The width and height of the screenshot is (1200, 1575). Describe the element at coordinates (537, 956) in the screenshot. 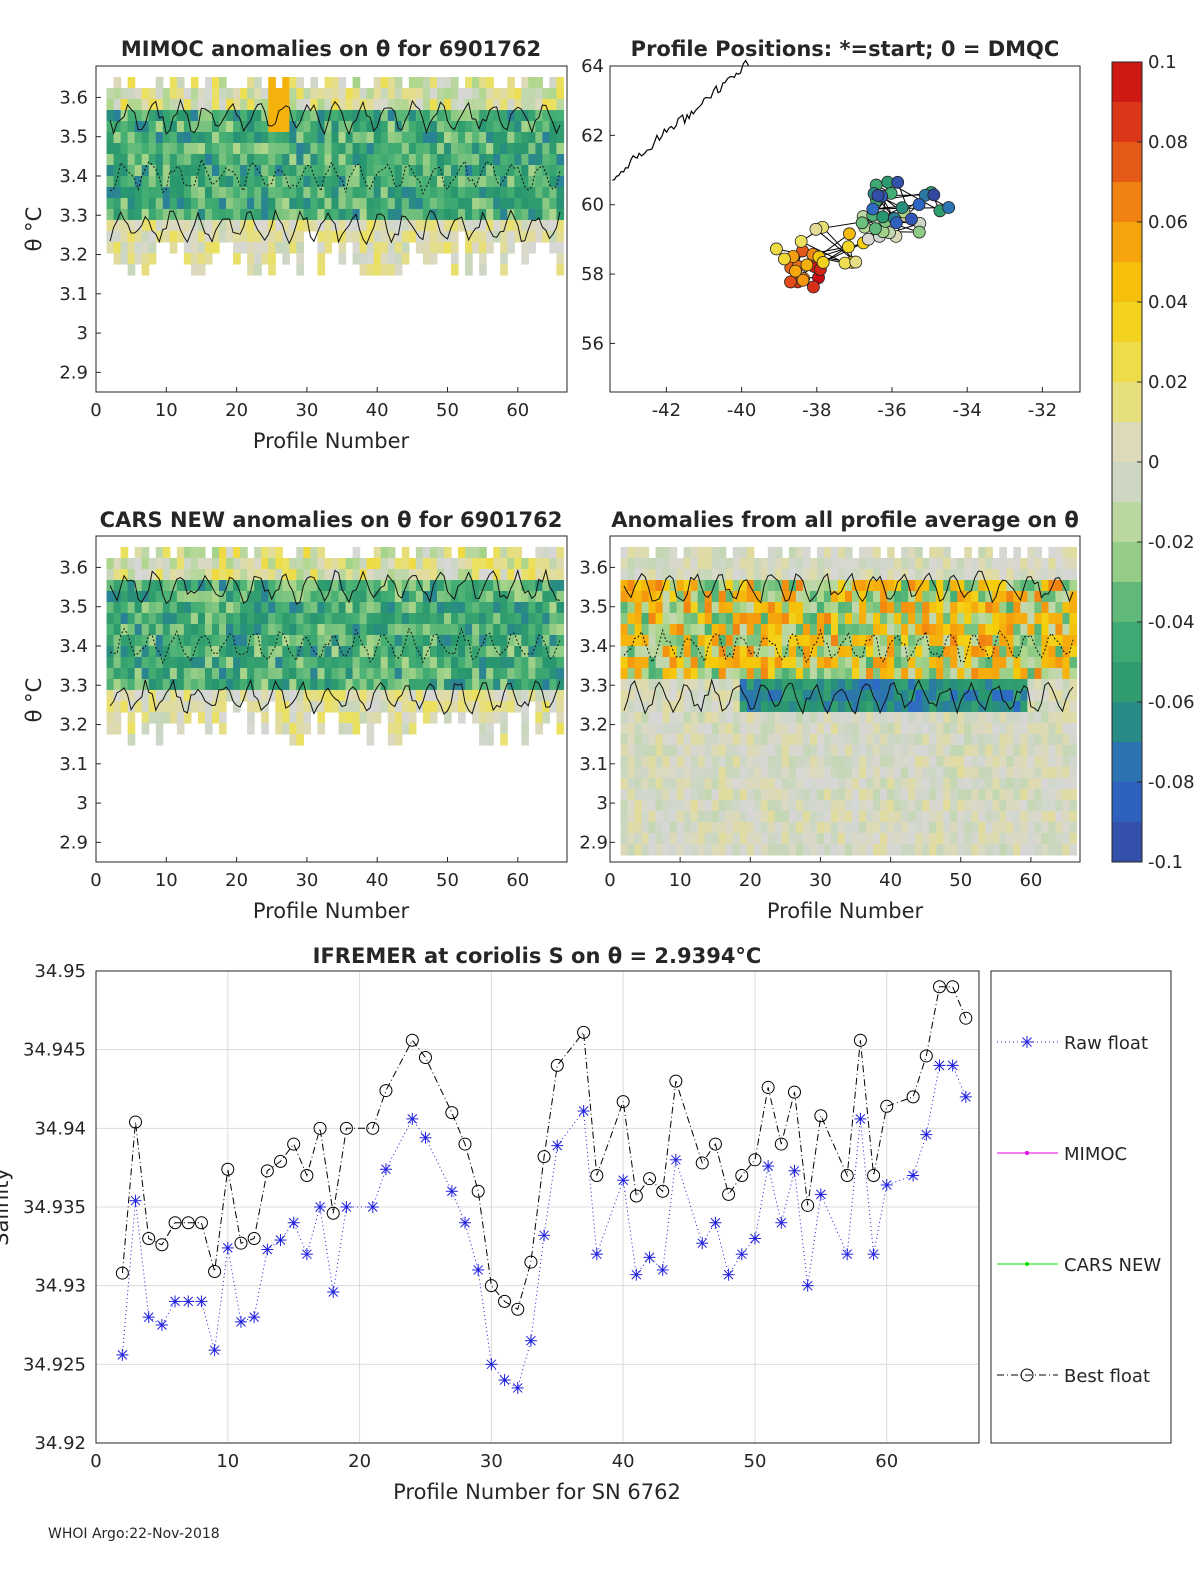

I see `salinity-title: IFREMER at coriolis S on θ = 2.9394°C` at that location.